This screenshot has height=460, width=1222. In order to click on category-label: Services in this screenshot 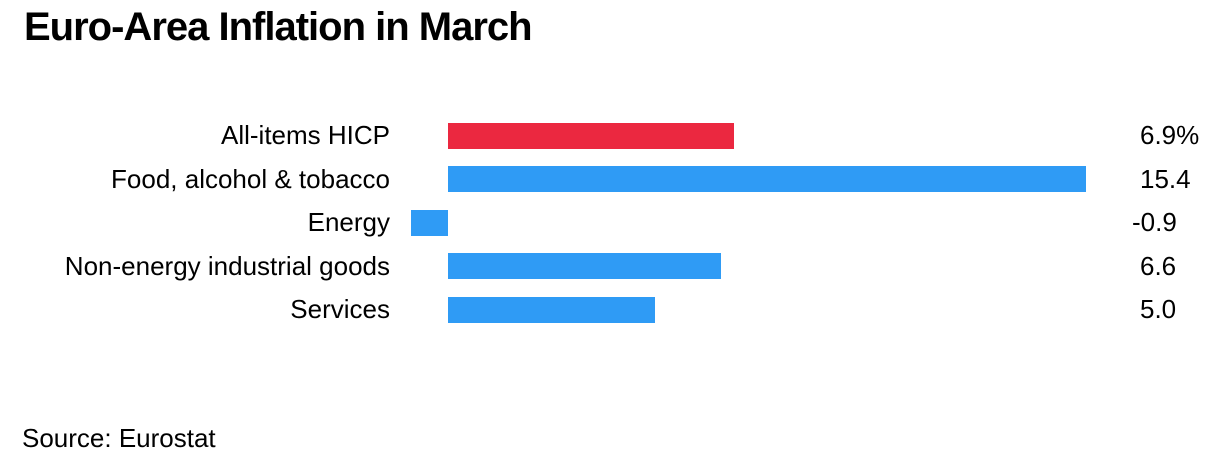, I will do `click(340, 309)`.